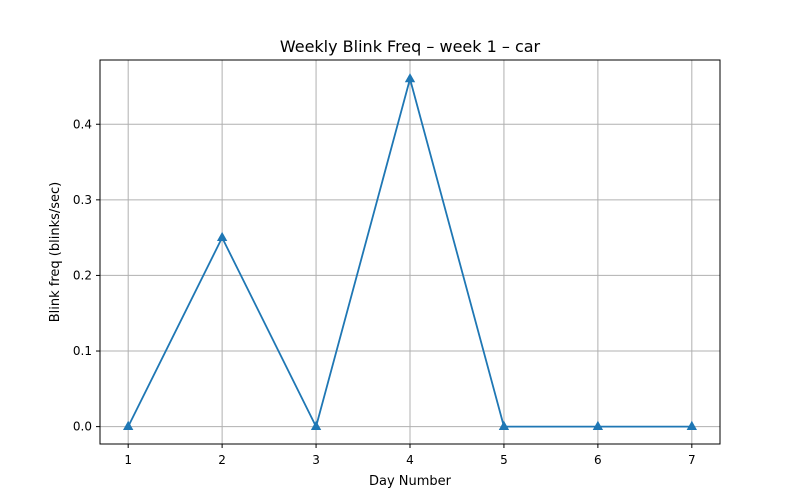 The height and width of the screenshot is (504, 800). Describe the element at coordinates (504, 460) in the screenshot. I see `x-tick-label: 5` at that location.